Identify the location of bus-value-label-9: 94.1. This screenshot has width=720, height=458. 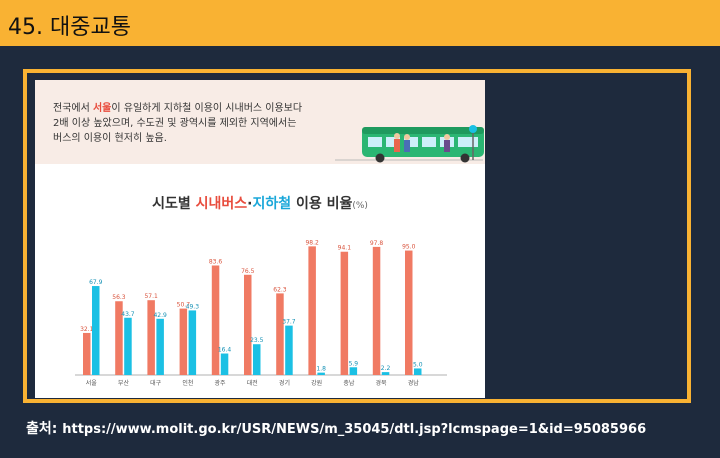
(345, 248).